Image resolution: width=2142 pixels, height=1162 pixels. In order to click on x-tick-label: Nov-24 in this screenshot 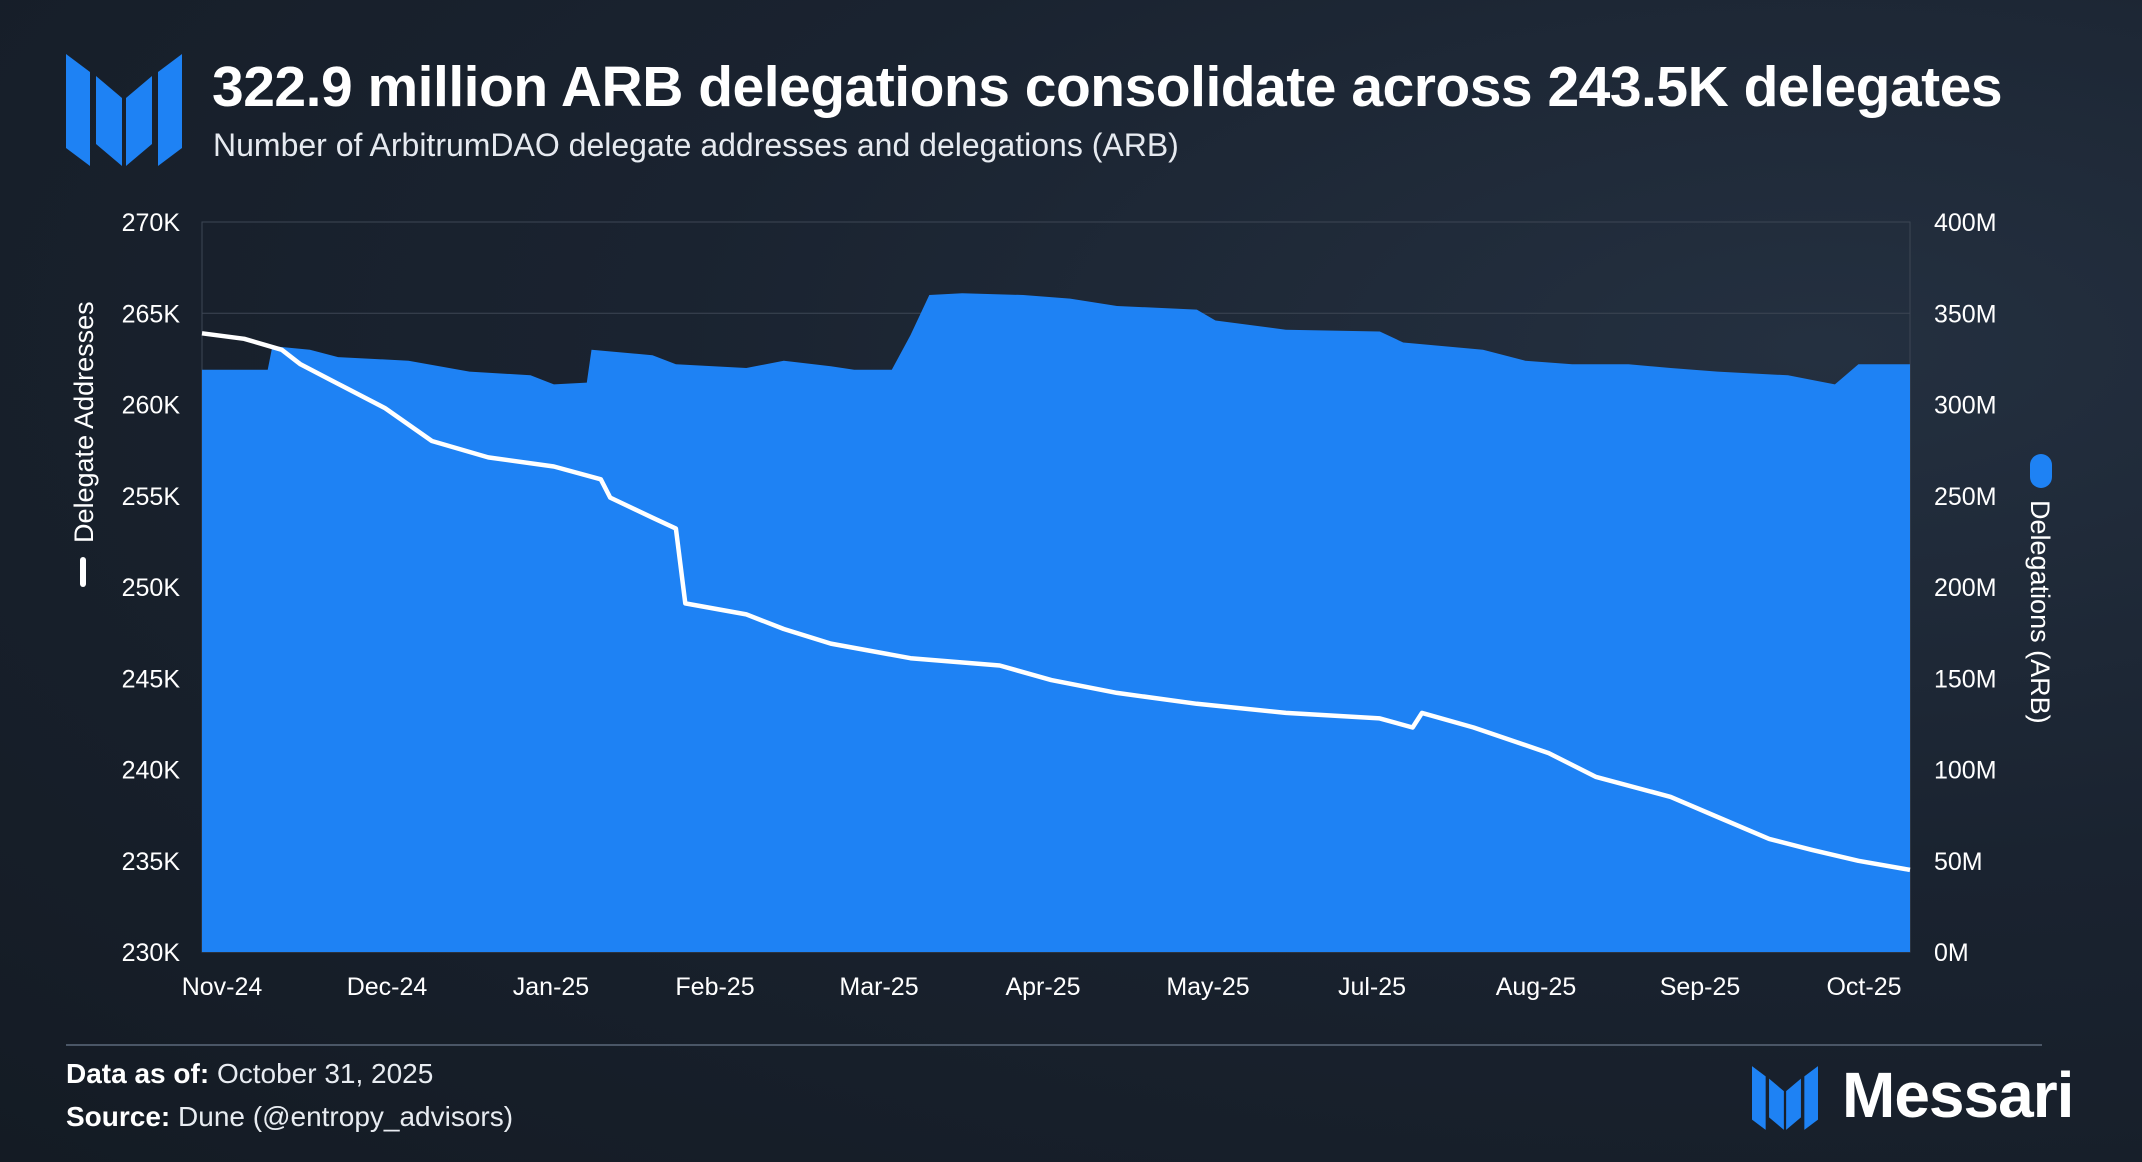, I will do `click(222, 987)`.